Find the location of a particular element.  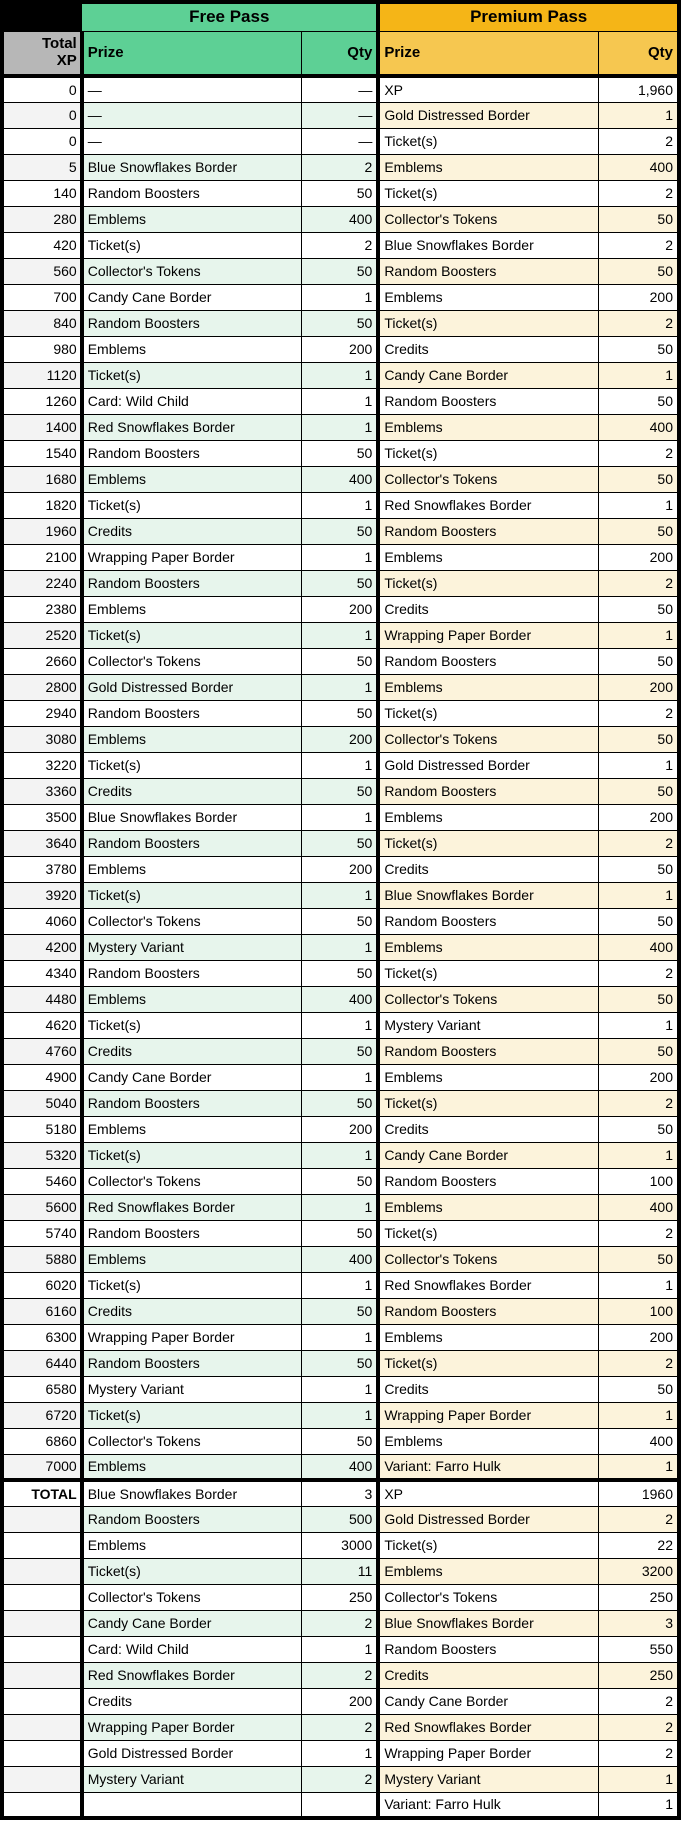

total-xp-cell: 700 is located at coordinates (42, 297).